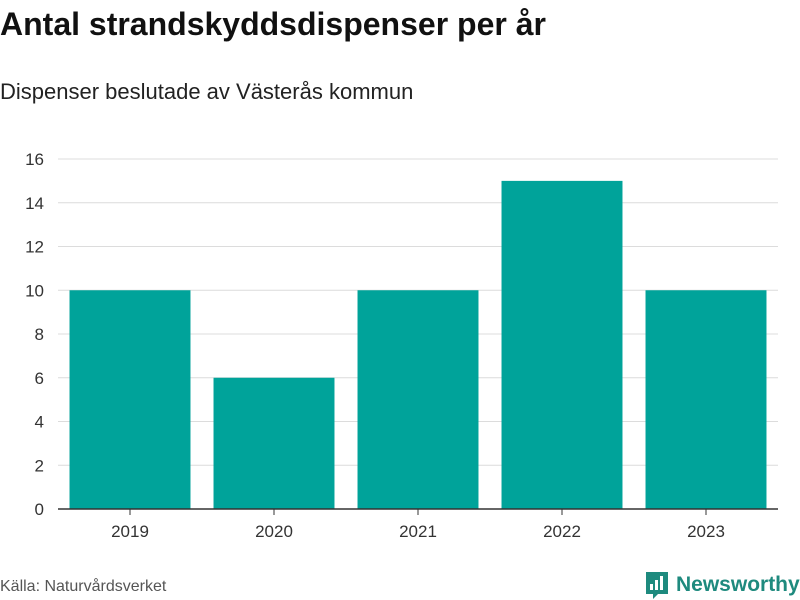  Describe the element at coordinates (274, 531) in the screenshot. I see `x-tick-label: 2020` at that location.